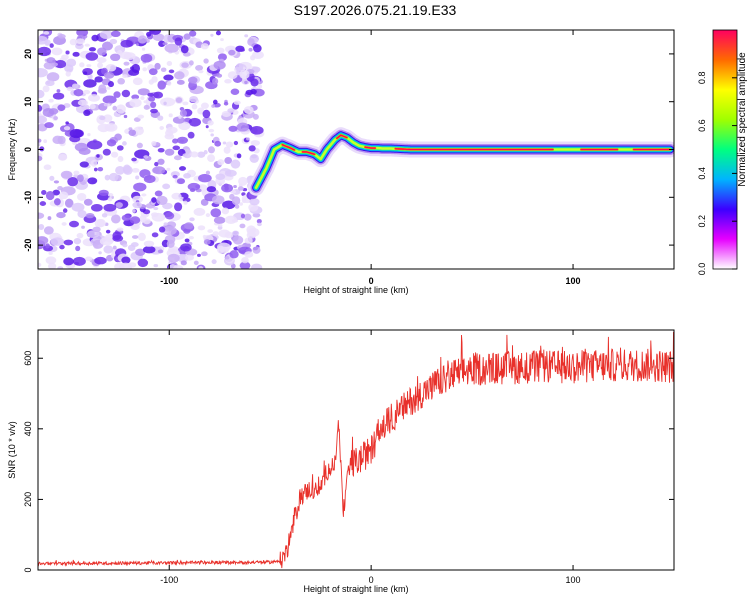 The height and width of the screenshot is (600, 750). What do you see at coordinates (742, 119) in the screenshot?
I see `colorbar-label: Normalized spectral amplitude` at bounding box center [742, 119].